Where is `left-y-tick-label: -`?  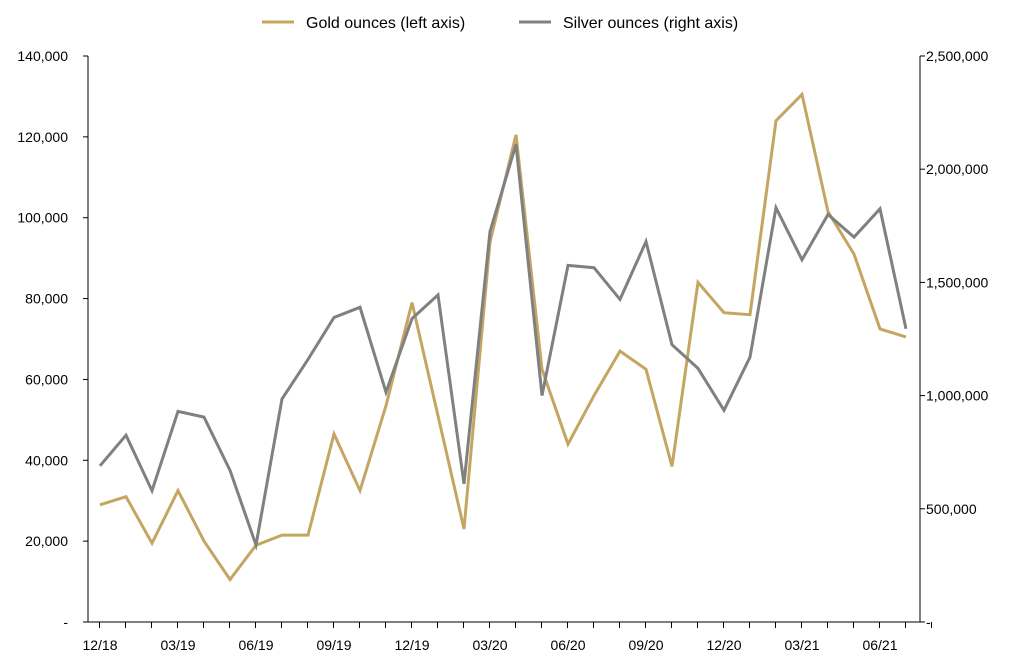
left-y-tick-label: - is located at coordinates (65, 622).